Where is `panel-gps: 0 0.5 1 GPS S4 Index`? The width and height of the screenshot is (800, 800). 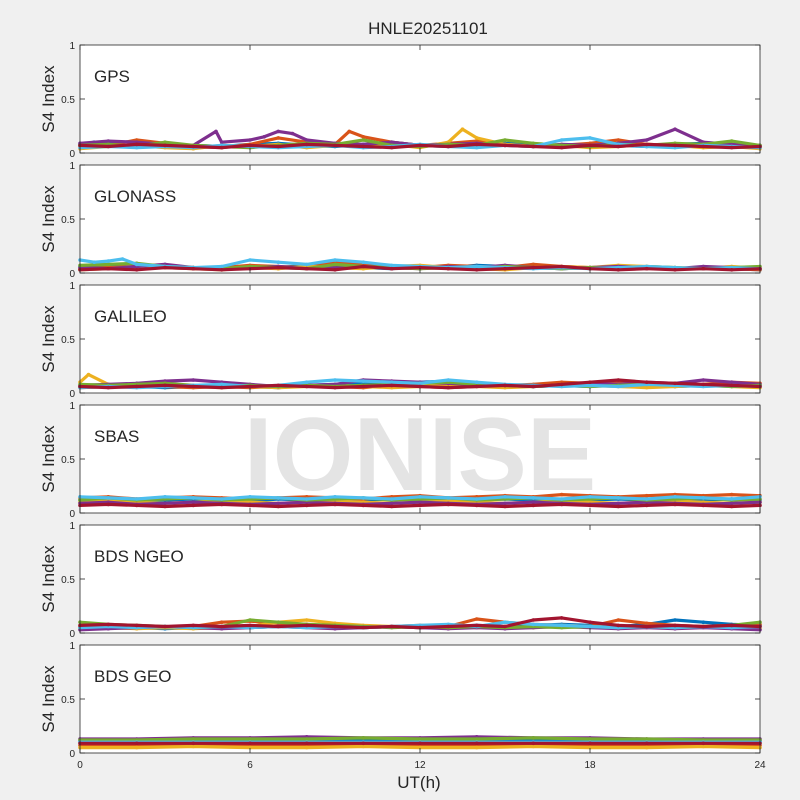 panel-gps: 0 0.5 1 GPS S4 Index is located at coordinates (400, 100).